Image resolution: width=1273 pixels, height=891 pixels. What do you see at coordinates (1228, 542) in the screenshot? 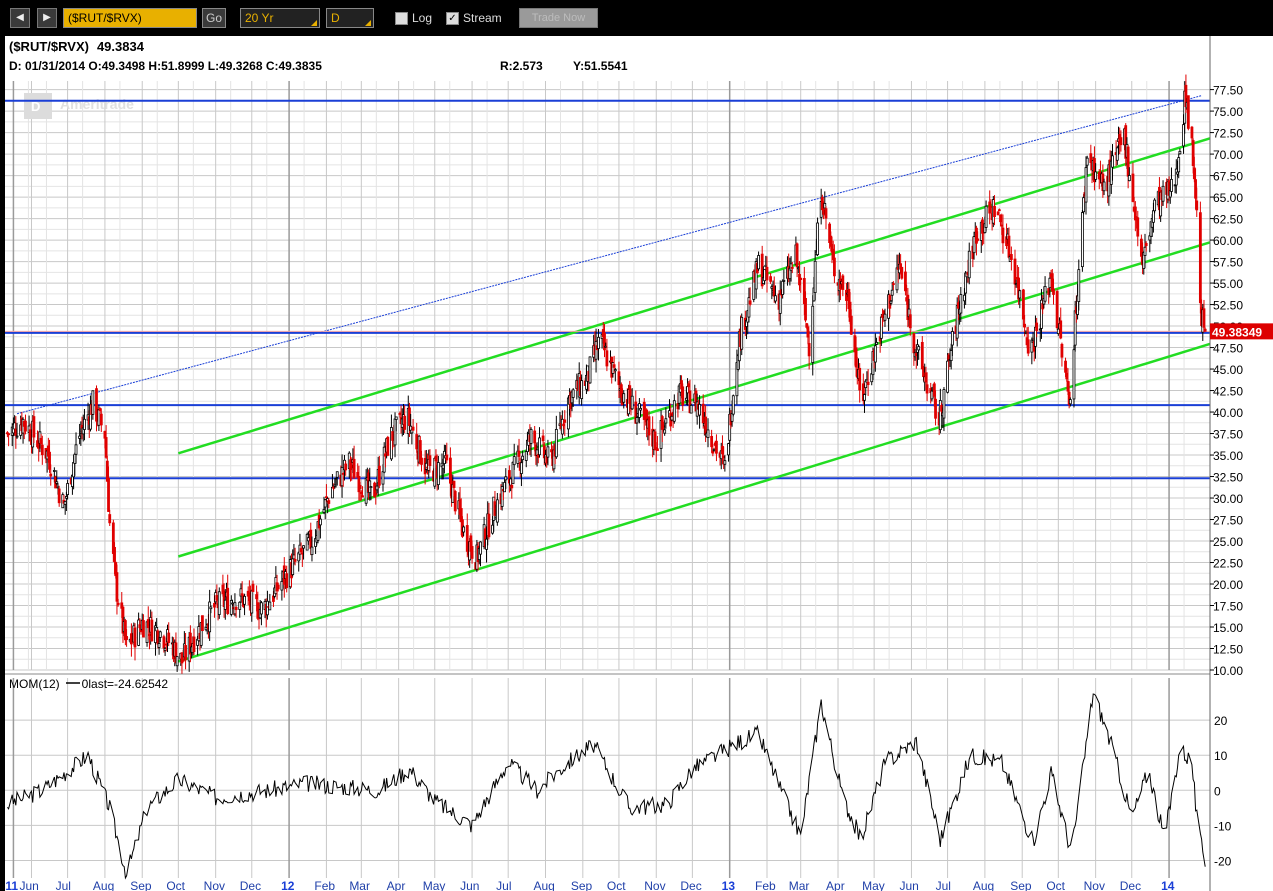
I see `price-tick-label: 25.00` at bounding box center [1228, 542].